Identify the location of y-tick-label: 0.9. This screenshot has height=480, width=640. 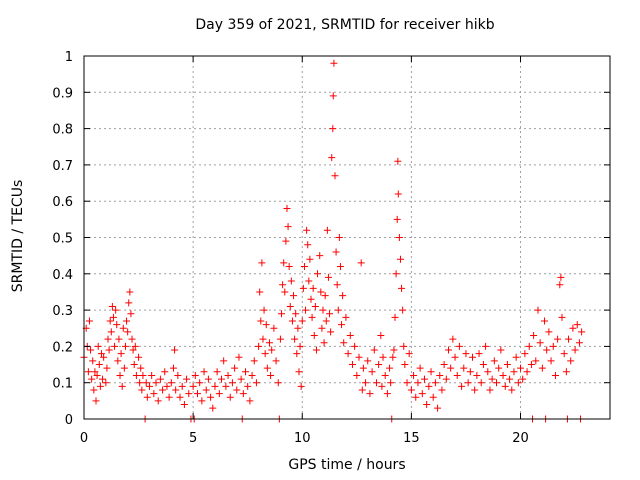
(62, 93).